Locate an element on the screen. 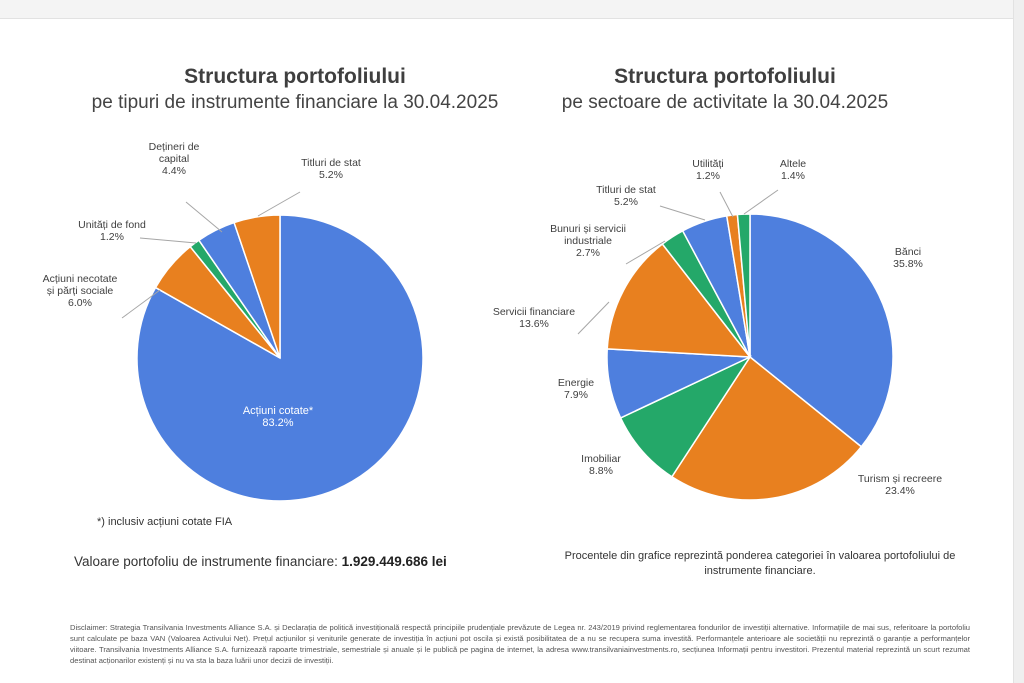 The height and width of the screenshot is (683, 1024). pie2-label-1: Bănci 35.8% is located at coordinates (908, 258).